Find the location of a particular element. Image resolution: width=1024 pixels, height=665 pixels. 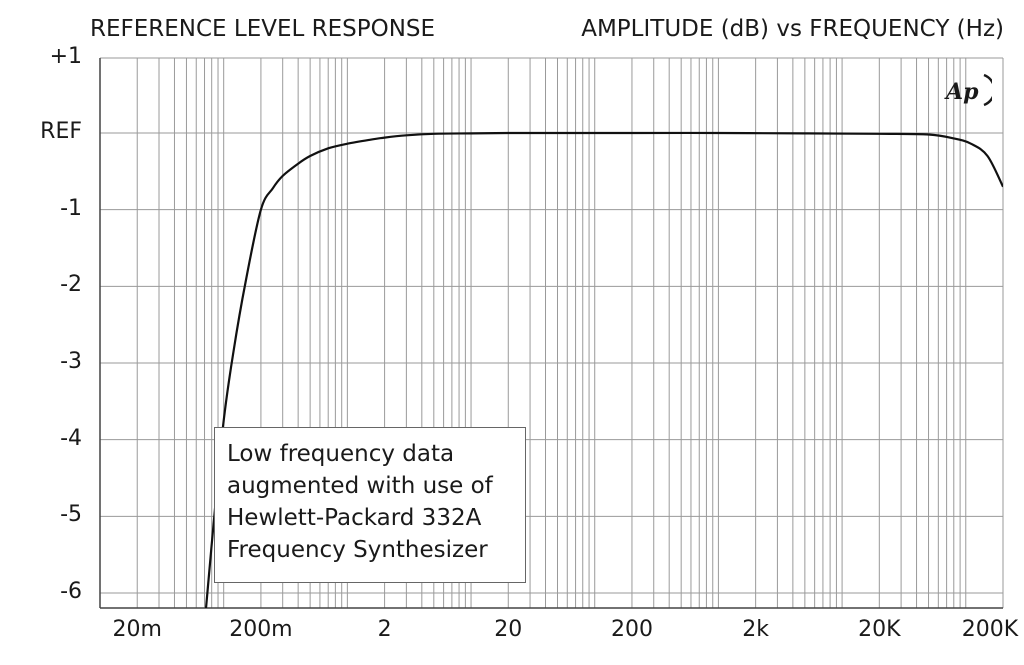

y-tick-label: -4 is located at coordinates (71, 438).